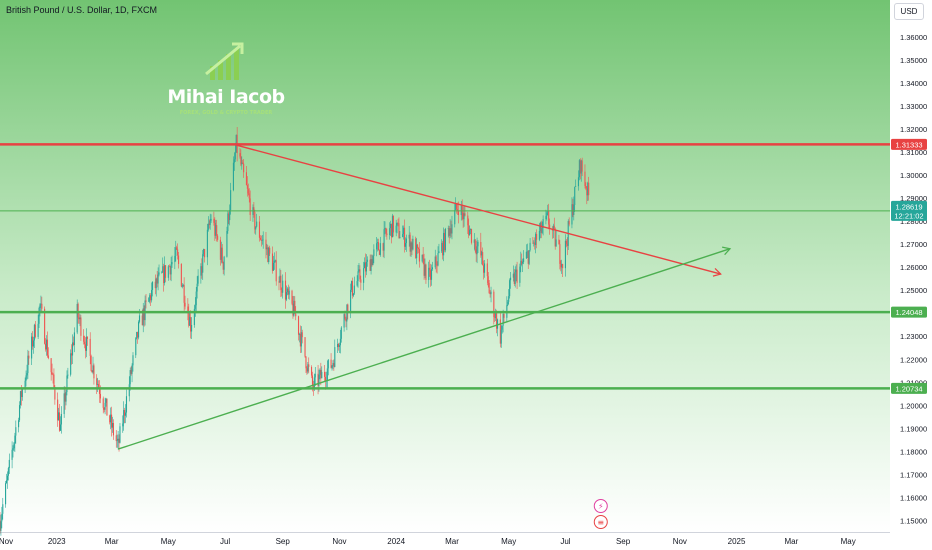  Describe the element at coordinates (565, 541) in the screenshot. I see `x-tick-label: Jul` at that location.